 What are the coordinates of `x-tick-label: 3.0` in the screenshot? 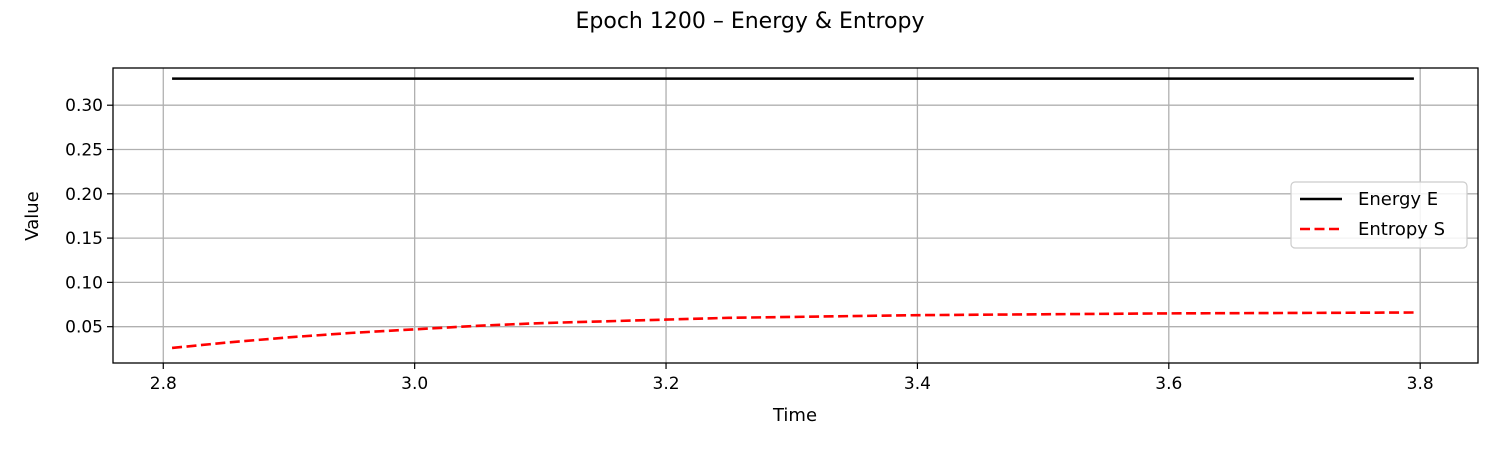 It's located at (414, 384).